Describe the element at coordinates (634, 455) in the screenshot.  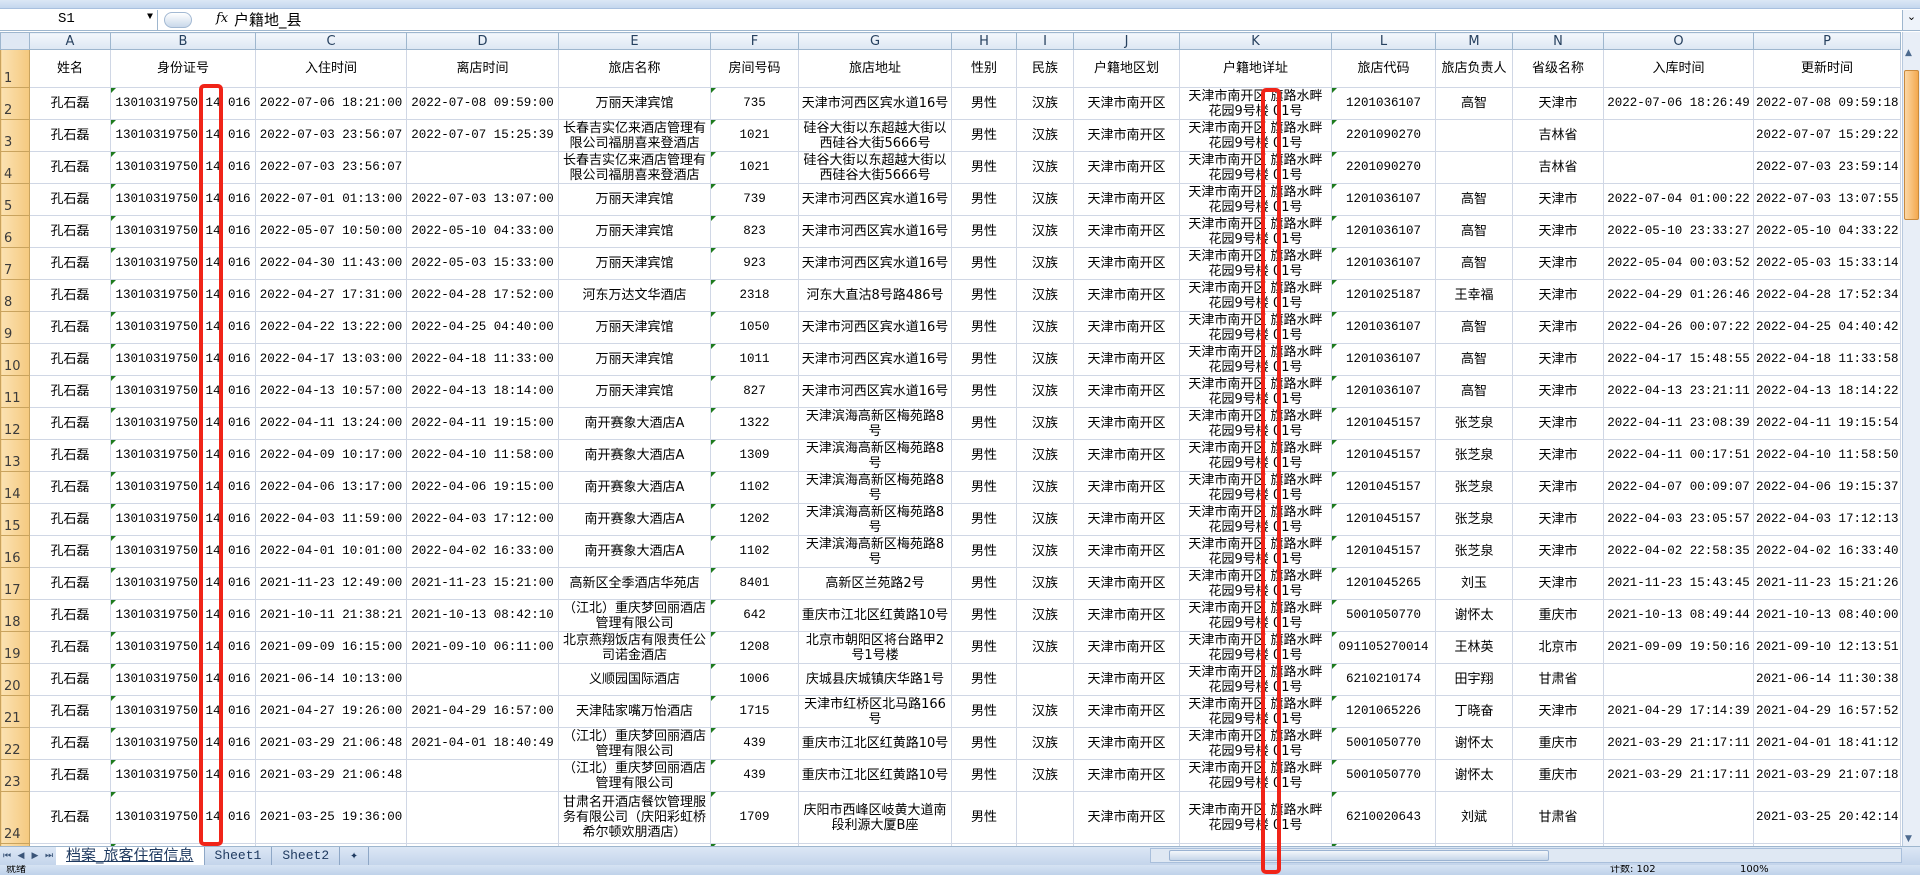
I see `cell-E: 南开赛象大酒店A` at that location.